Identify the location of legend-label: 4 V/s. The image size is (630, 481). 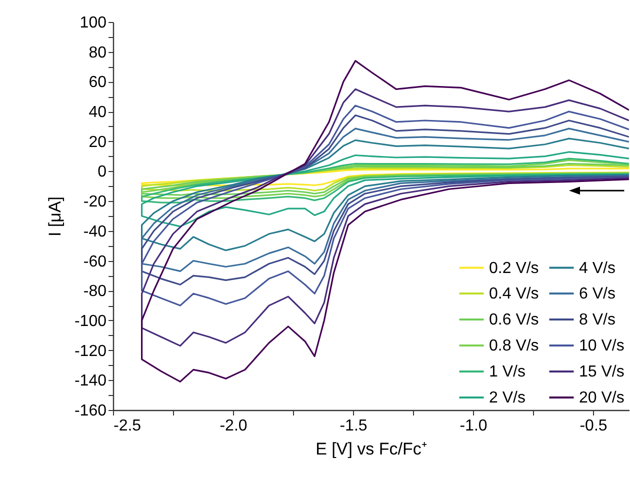
(597, 268).